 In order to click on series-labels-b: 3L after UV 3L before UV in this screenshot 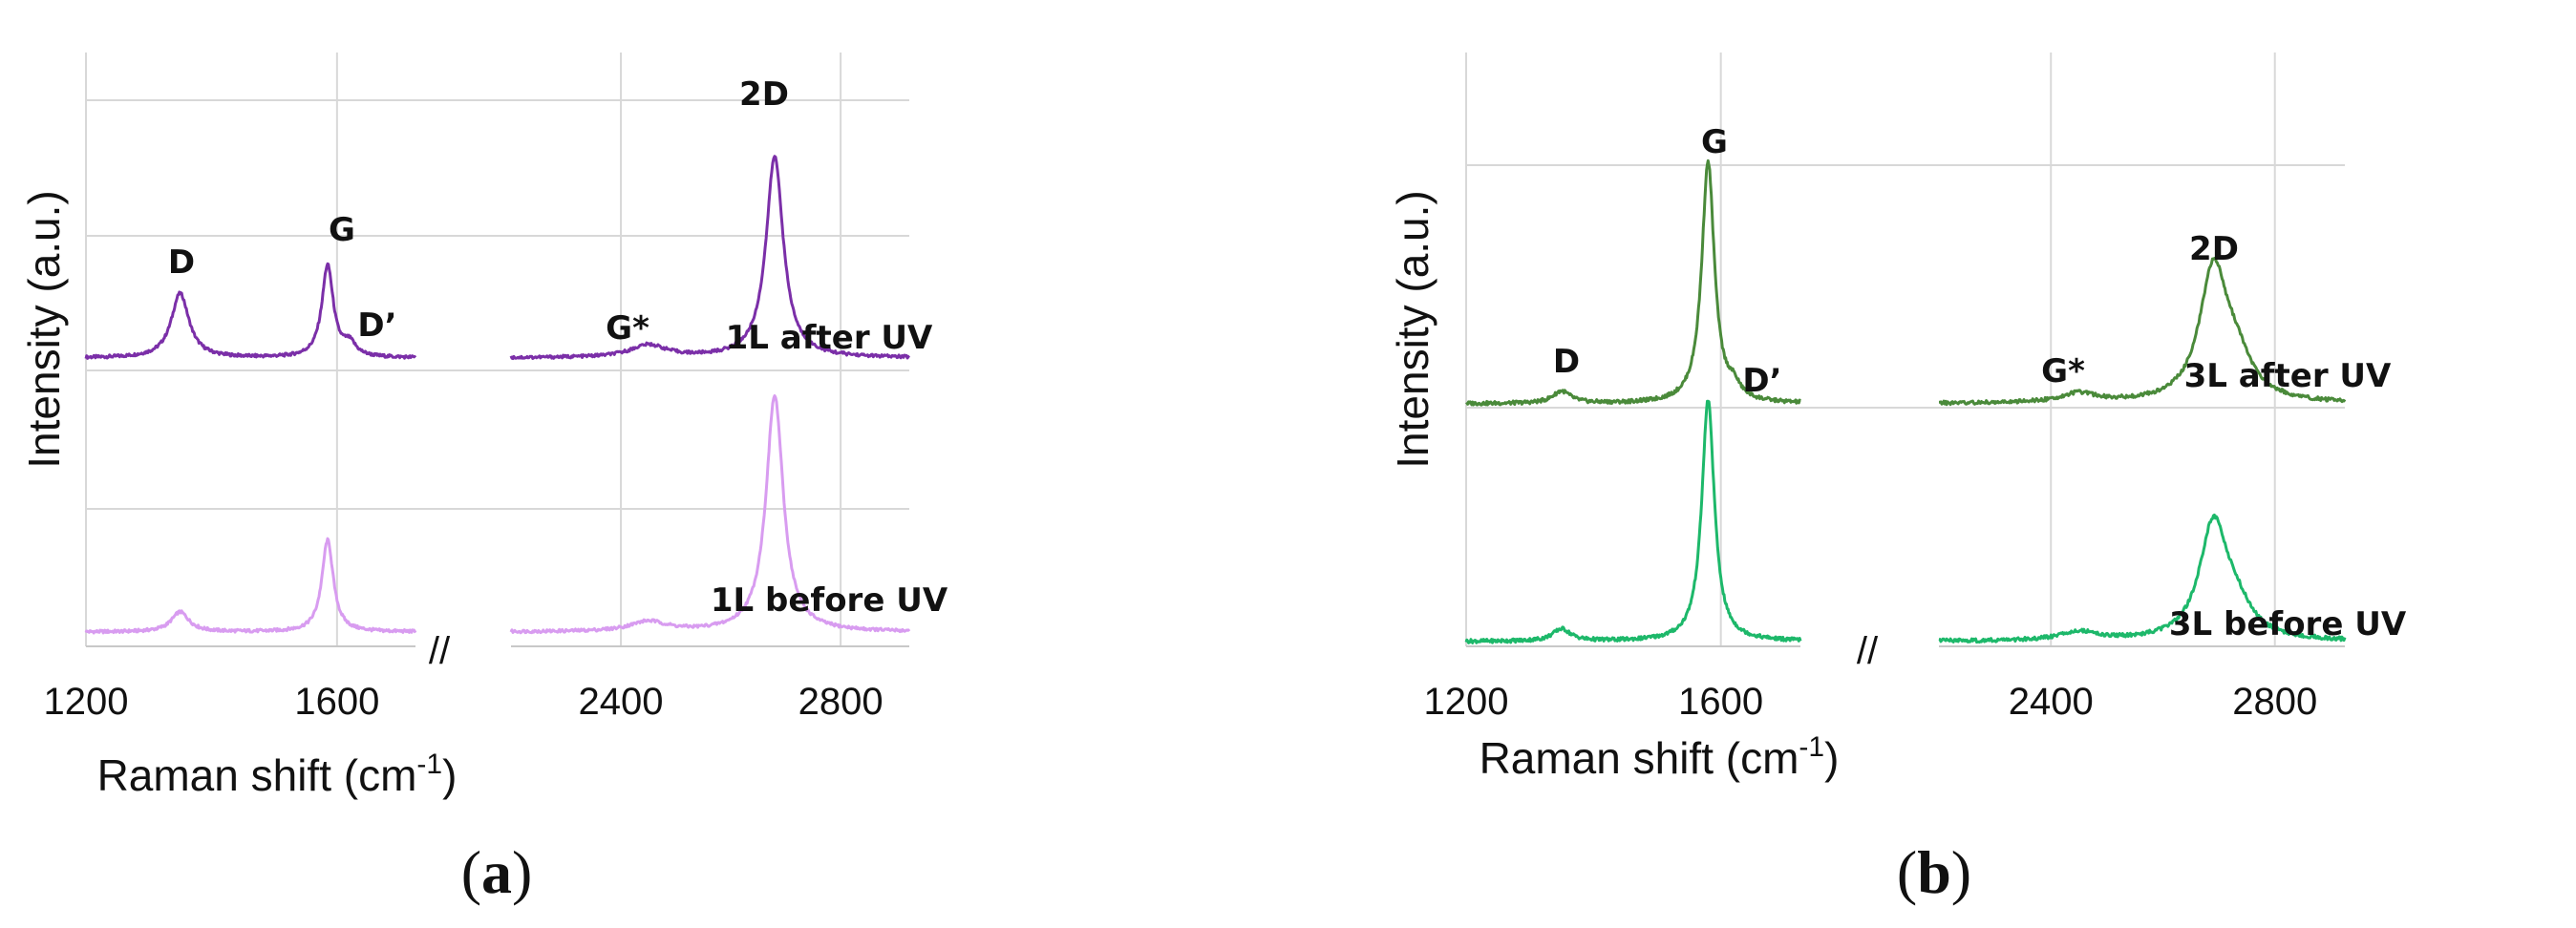, I will do `click(2288, 500)`.